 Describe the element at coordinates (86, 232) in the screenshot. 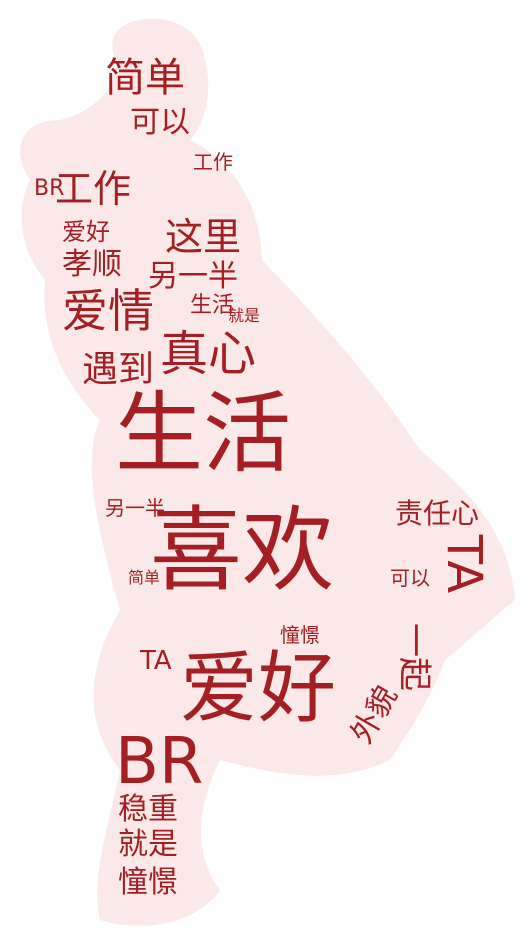

I see `word-aihao-small: 爱好` at that location.